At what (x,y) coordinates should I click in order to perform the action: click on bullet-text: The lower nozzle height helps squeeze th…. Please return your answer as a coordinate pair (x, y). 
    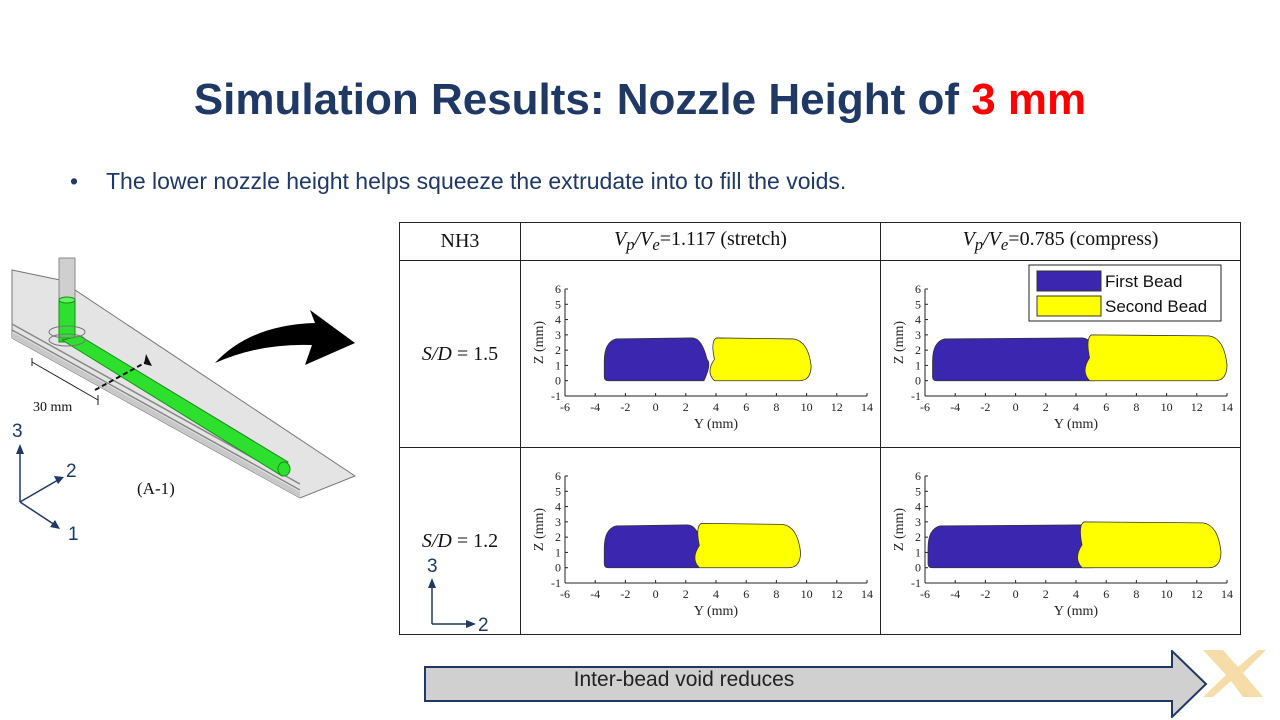
    Looking at the image, I should click on (476, 181).